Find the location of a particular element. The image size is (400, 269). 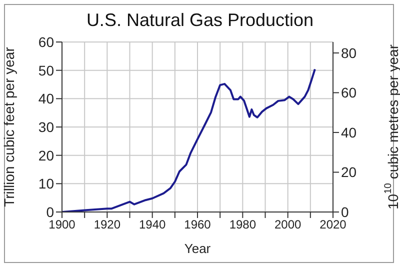

y-tick-label: 20 is located at coordinates (46, 155).